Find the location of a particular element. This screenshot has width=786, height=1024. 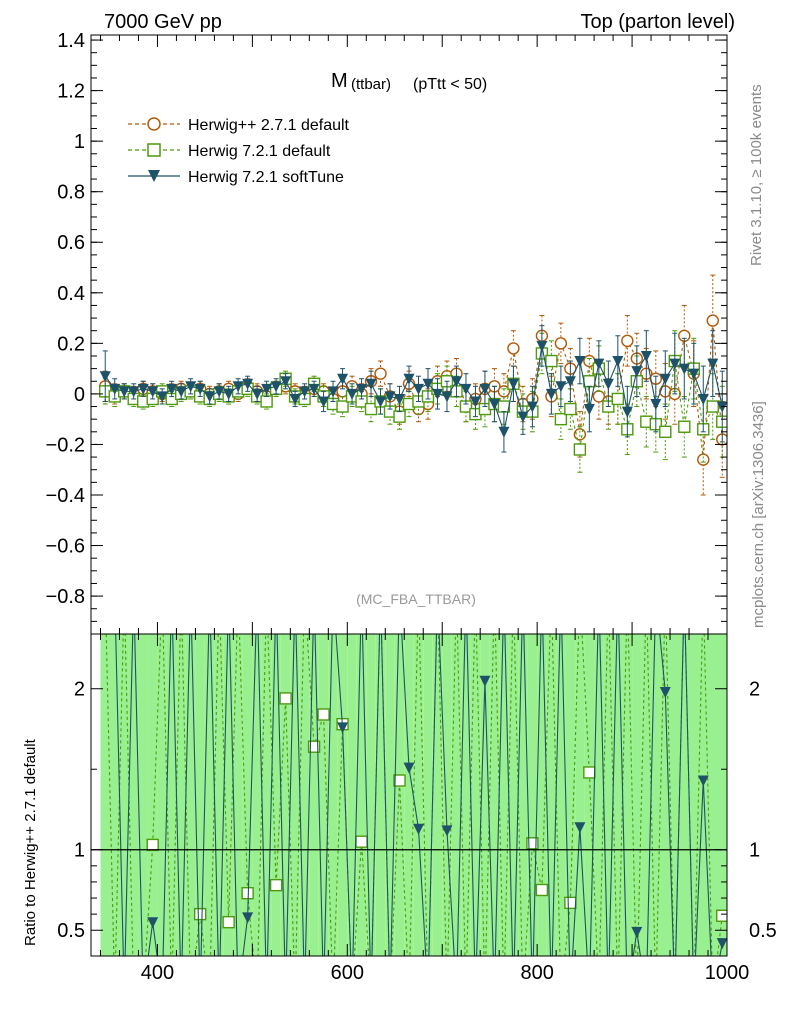

rivet-version-label: Rivet 3.1.10, ≥ 100k events is located at coordinates (756, 175).